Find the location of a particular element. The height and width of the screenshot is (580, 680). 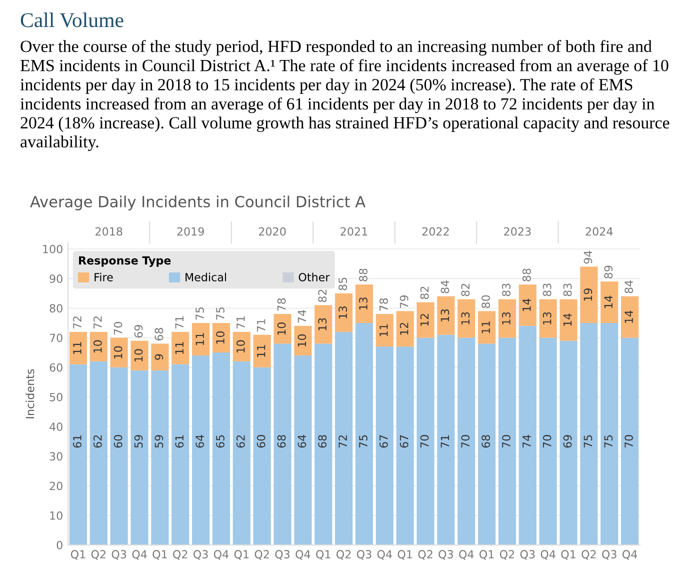

data-label: 75 is located at coordinates (588, 441).